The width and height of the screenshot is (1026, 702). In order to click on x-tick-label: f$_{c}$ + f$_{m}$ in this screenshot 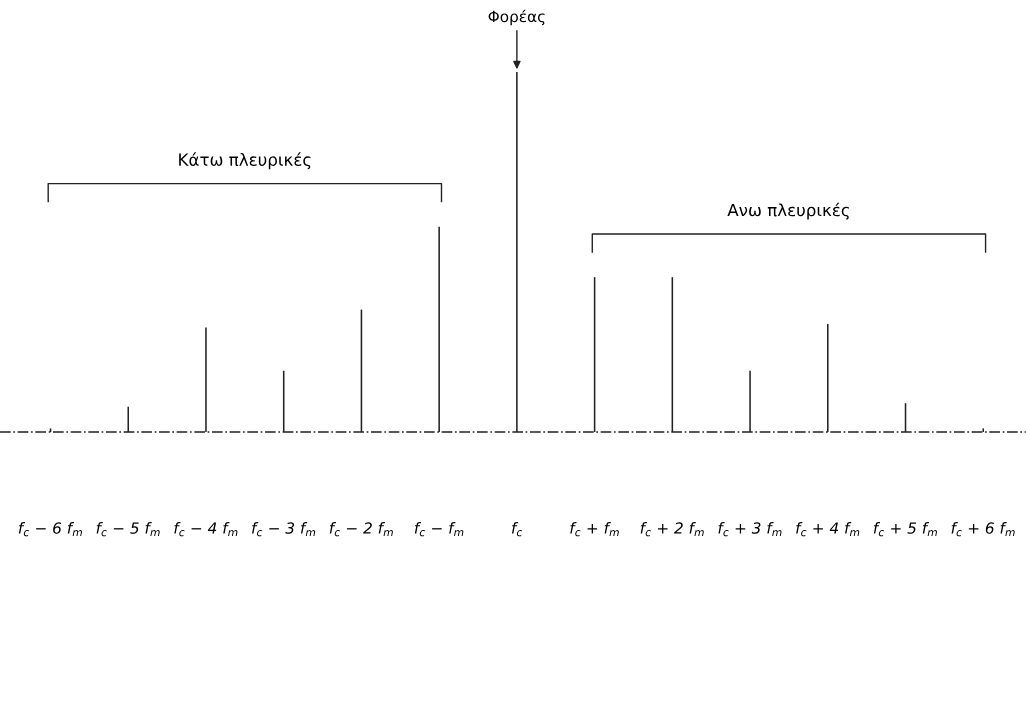, I will do `click(594, 529)`.